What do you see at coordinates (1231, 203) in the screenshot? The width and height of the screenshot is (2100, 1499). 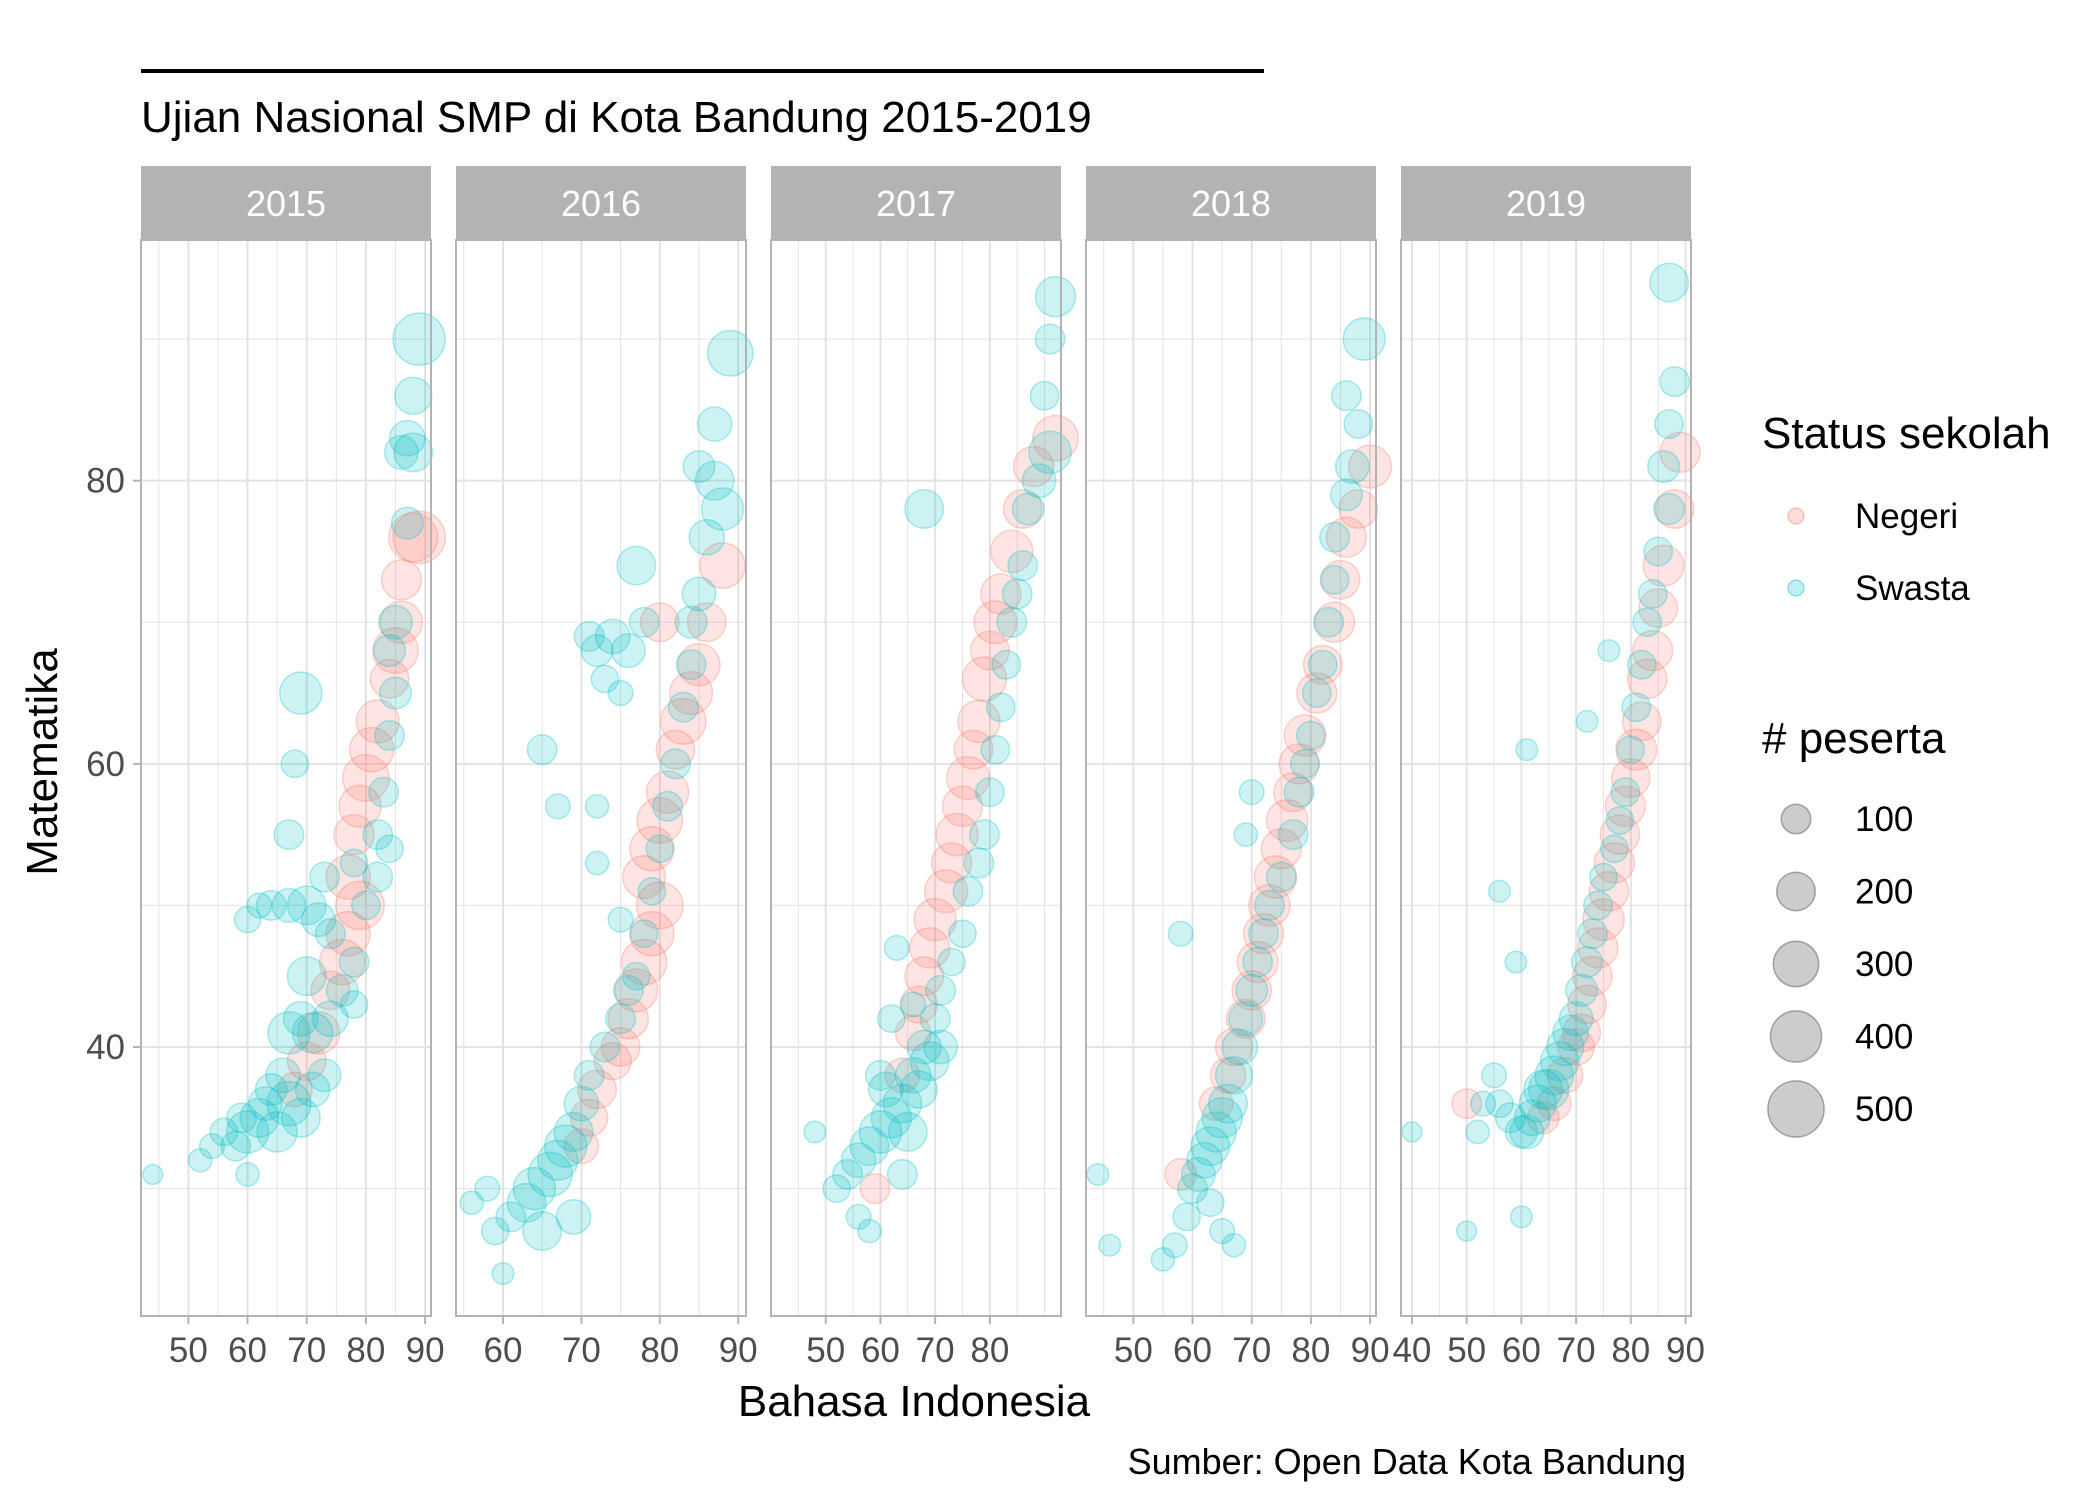 I see `facet-strip-label: 2018` at bounding box center [1231, 203].